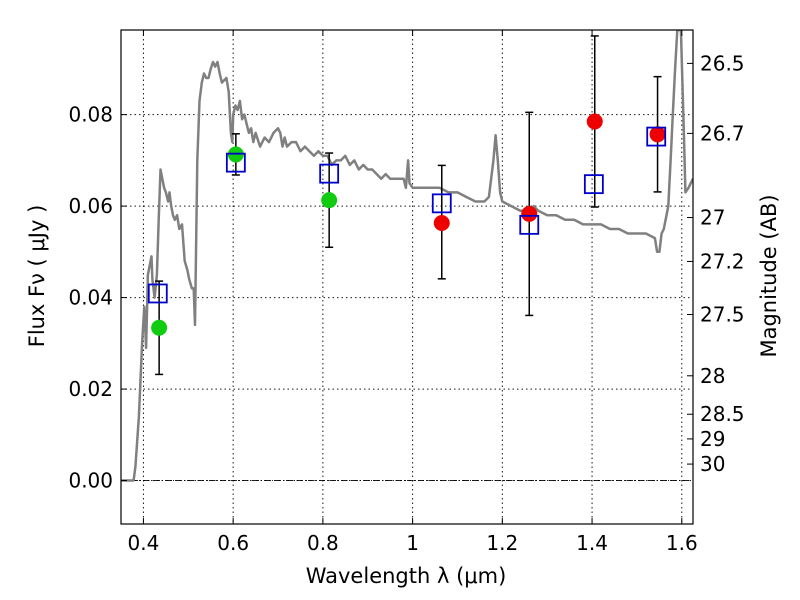 The width and height of the screenshot is (800, 600). I want to click on y-tick-label: 0.02, so click(90, 389).